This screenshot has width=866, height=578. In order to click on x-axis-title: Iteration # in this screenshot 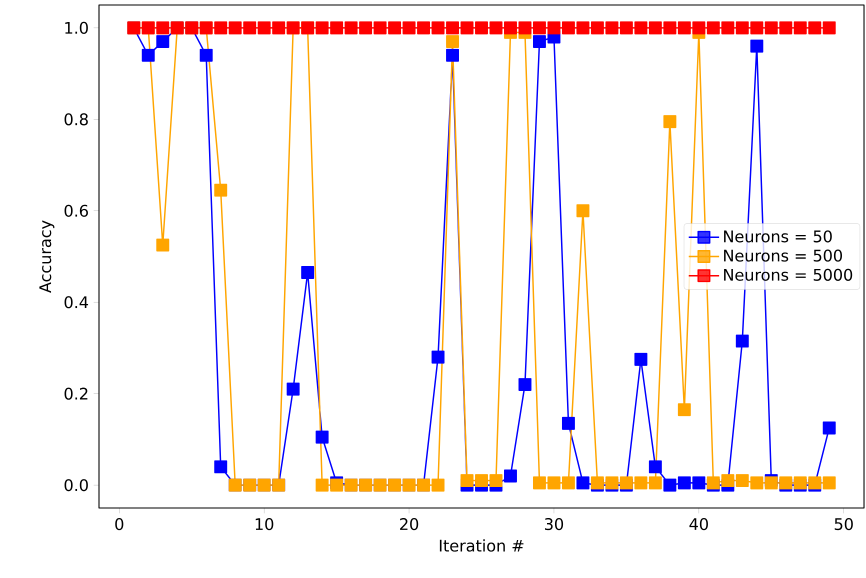, I will do `click(482, 545)`.